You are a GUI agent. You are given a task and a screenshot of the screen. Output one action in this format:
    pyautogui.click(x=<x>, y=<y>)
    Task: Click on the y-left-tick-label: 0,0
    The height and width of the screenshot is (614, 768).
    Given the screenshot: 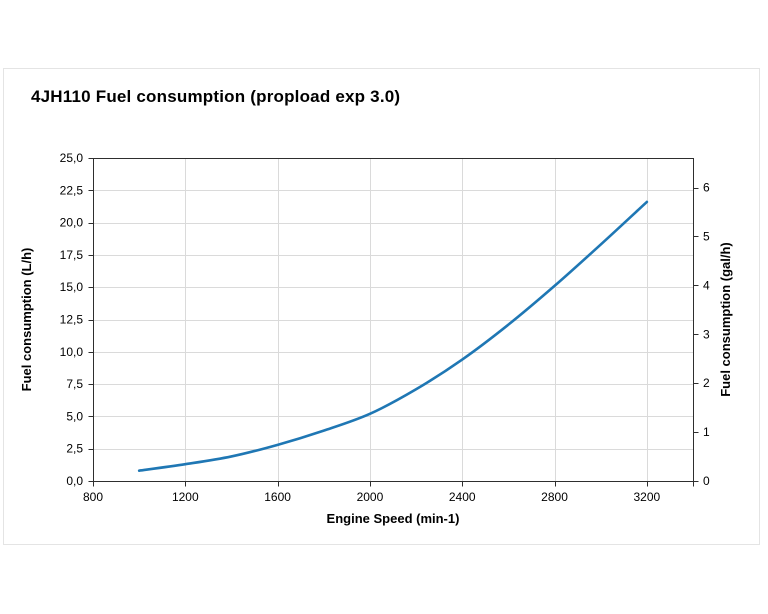 What is the action you would take?
    pyautogui.click(x=74, y=481)
    